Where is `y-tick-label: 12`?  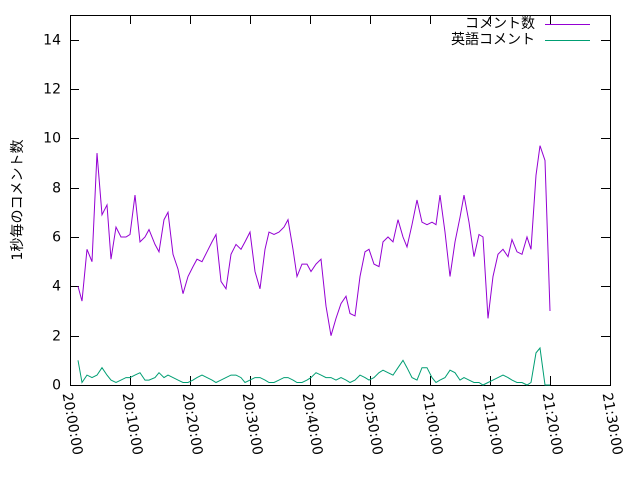
y-tick-label: 12 is located at coordinates (52, 90).